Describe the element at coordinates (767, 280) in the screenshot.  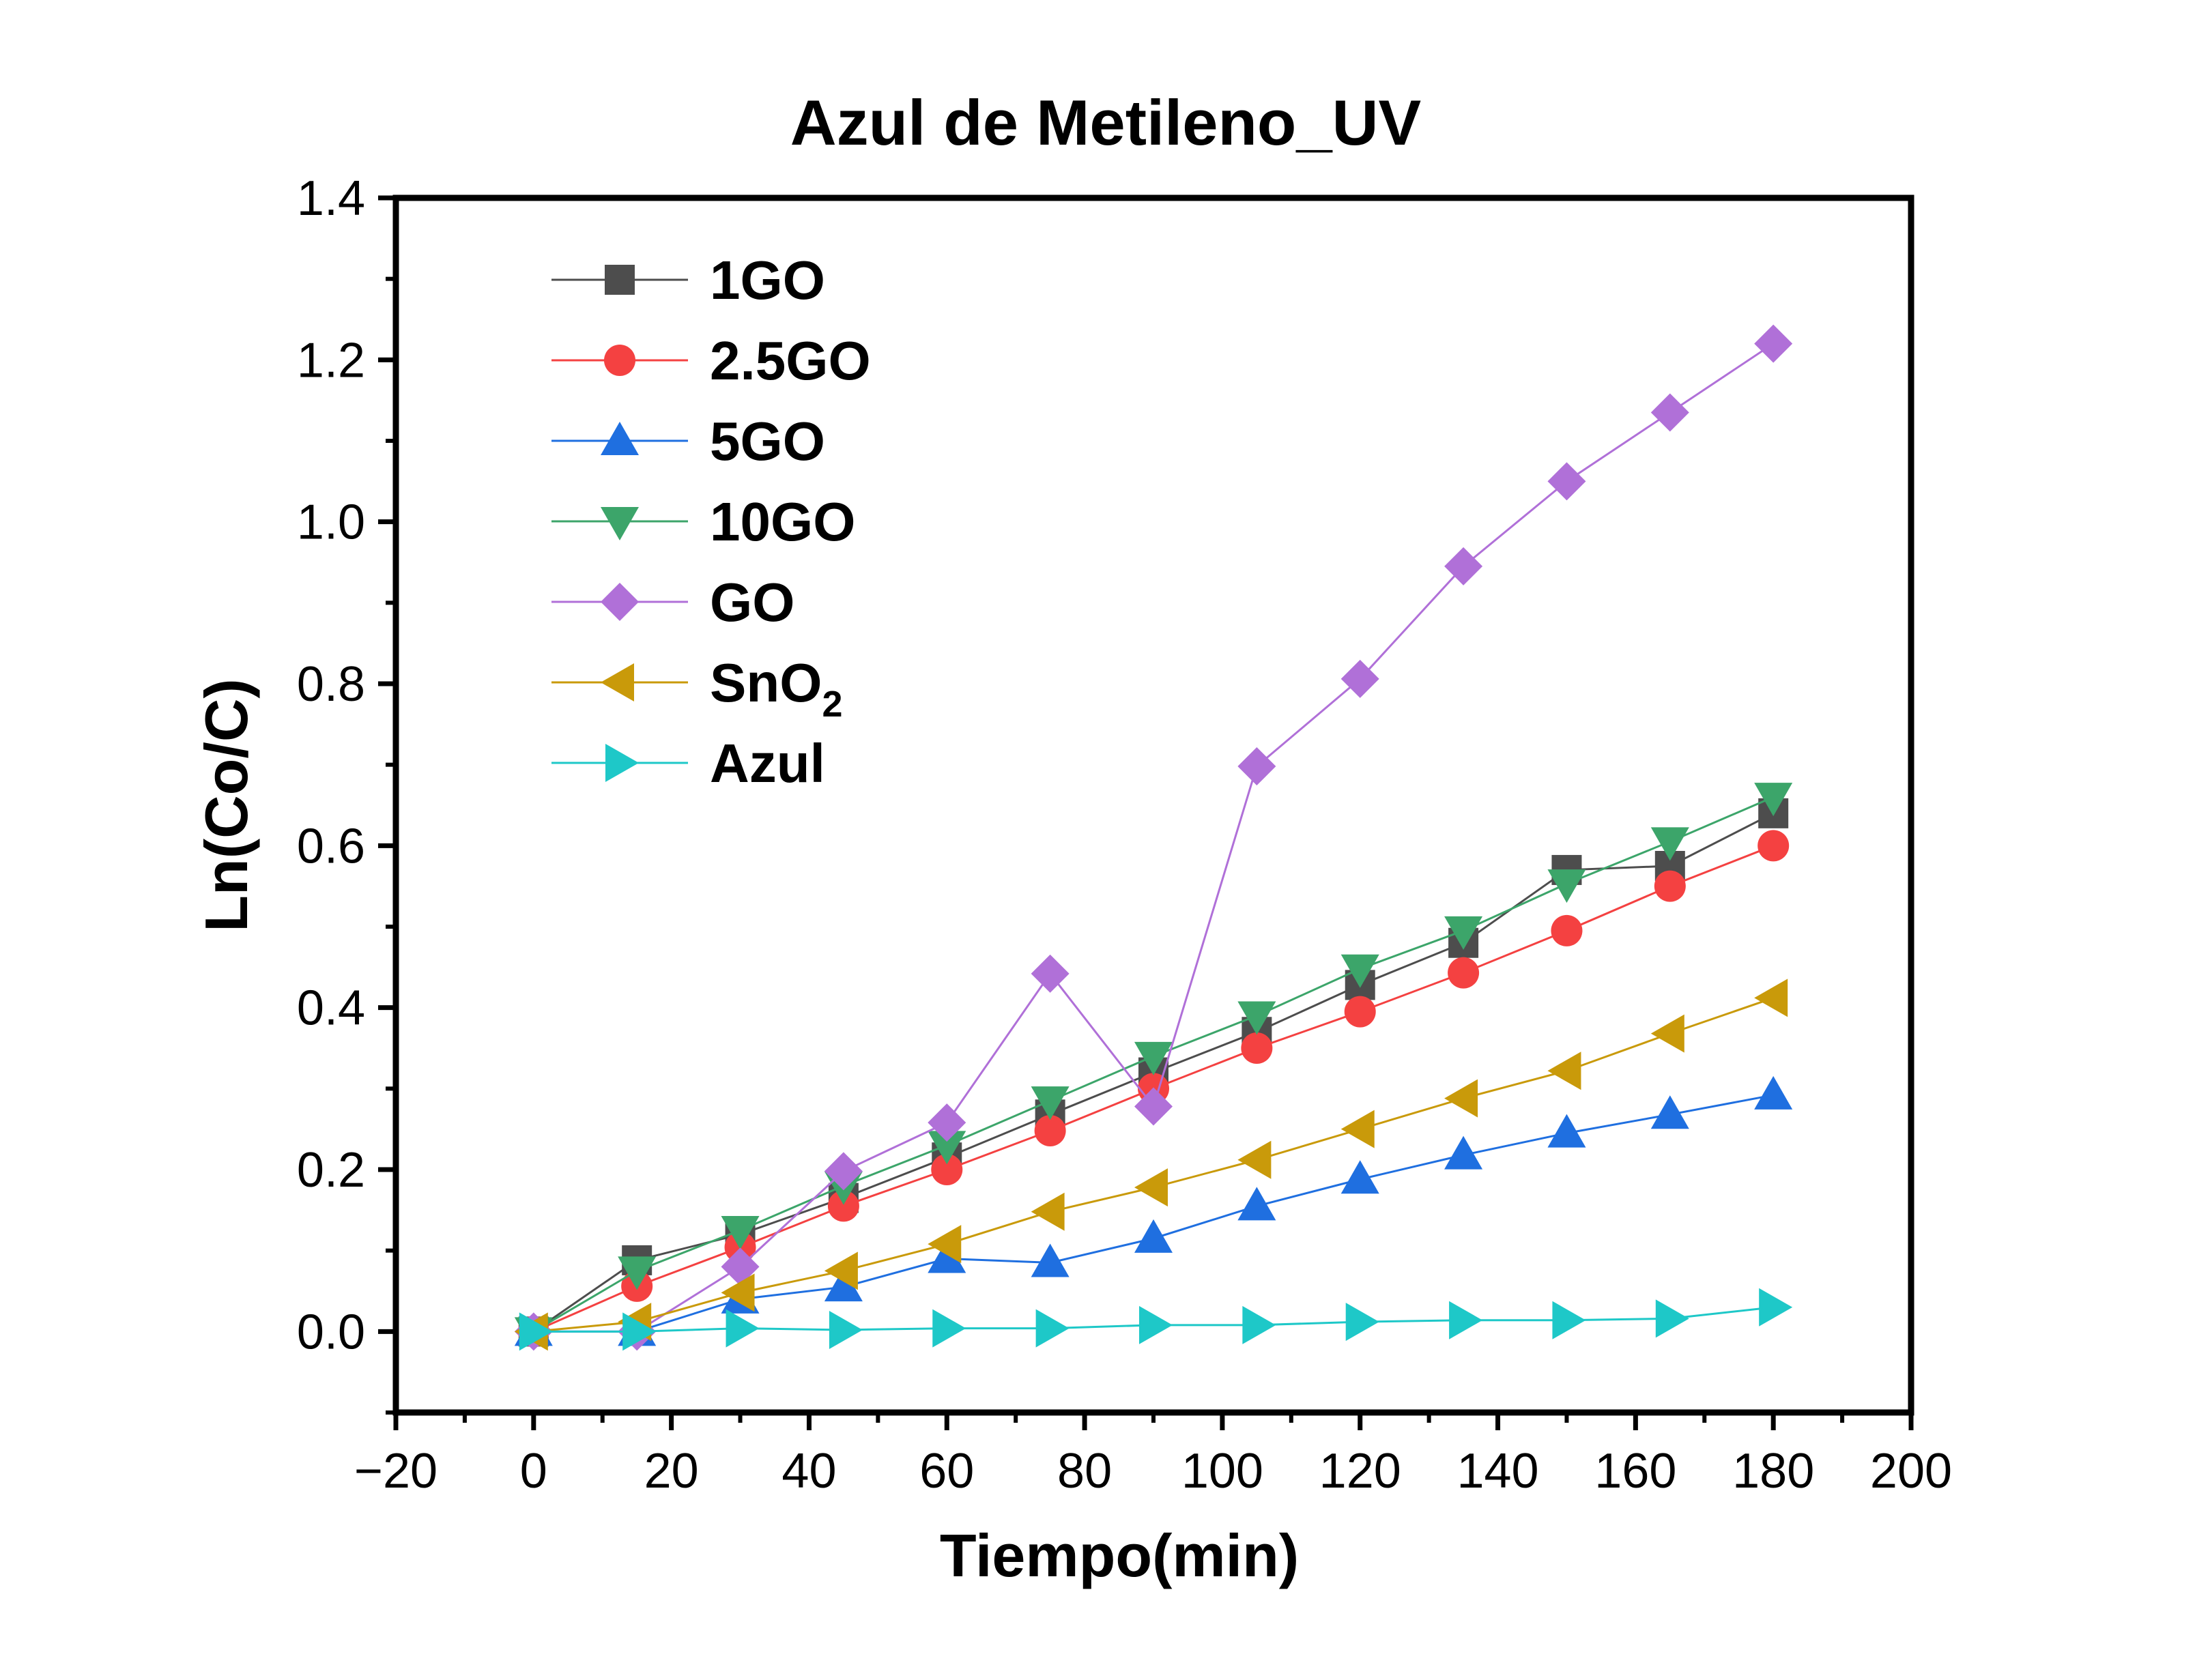
I see `legend-label-main: 1GO` at that location.